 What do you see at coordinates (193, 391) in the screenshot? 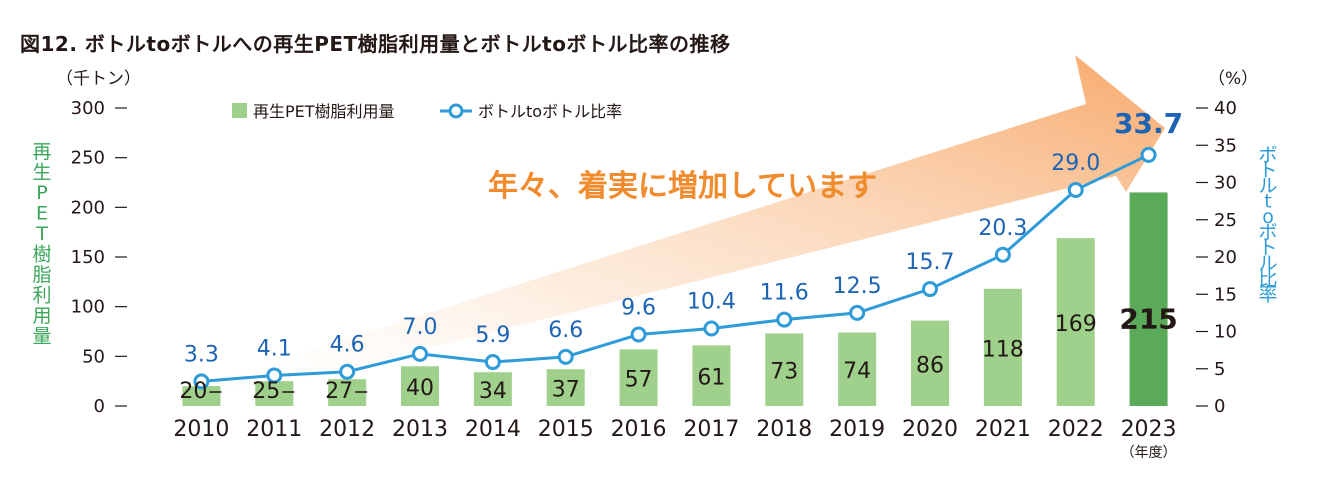
I see `bar-label-2010: 20` at bounding box center [193, 391].